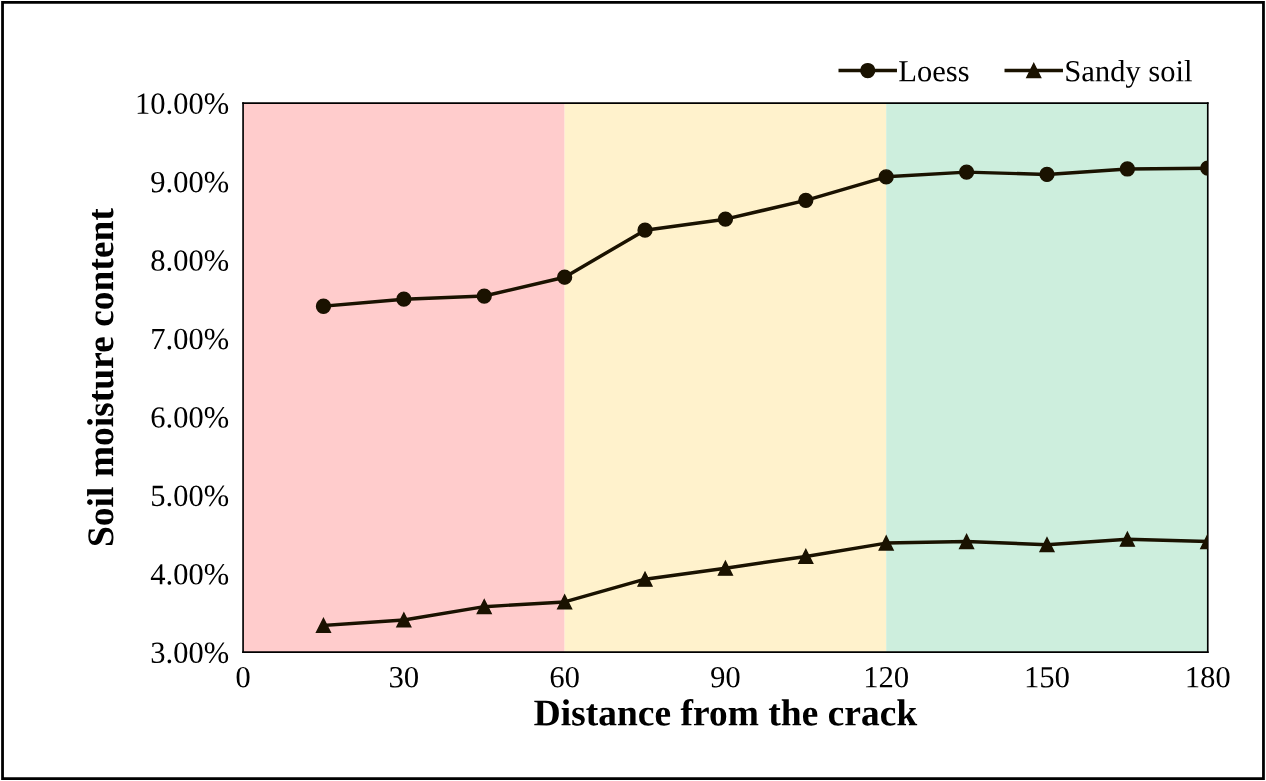 The height and width of the screenshot is (781, 1266). What do you see at coordinates (189, 574) in the screenshot?
I see `y-tick-label: 4.00%` at bounding box center [189, 574].